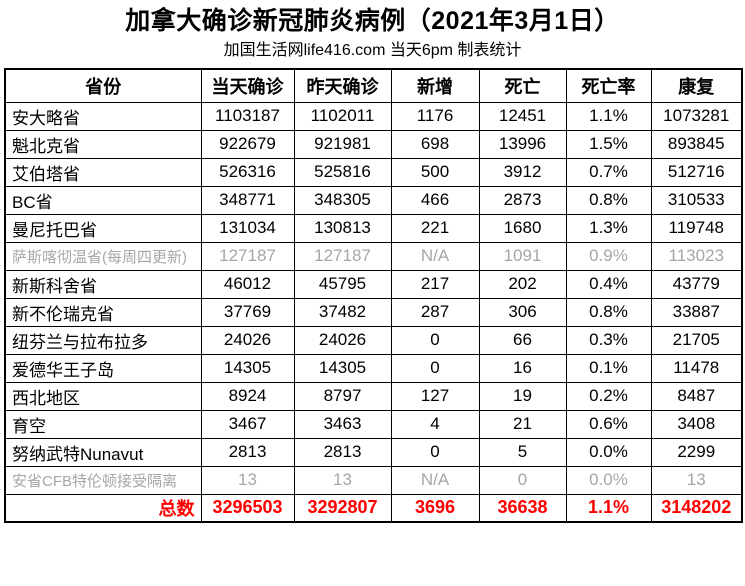 This screenshot has height=586, width=745. I want to click on value-cell: 1680, so click(522, 228).